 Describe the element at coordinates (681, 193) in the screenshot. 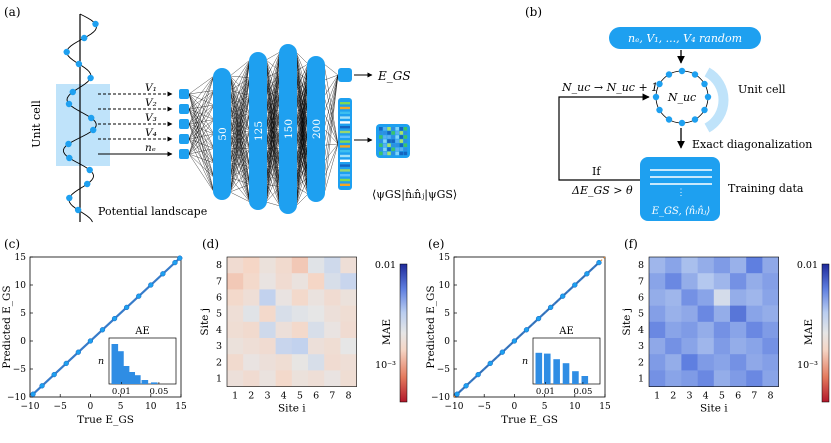

I see `data-ellipsis: ⋮` at that location.